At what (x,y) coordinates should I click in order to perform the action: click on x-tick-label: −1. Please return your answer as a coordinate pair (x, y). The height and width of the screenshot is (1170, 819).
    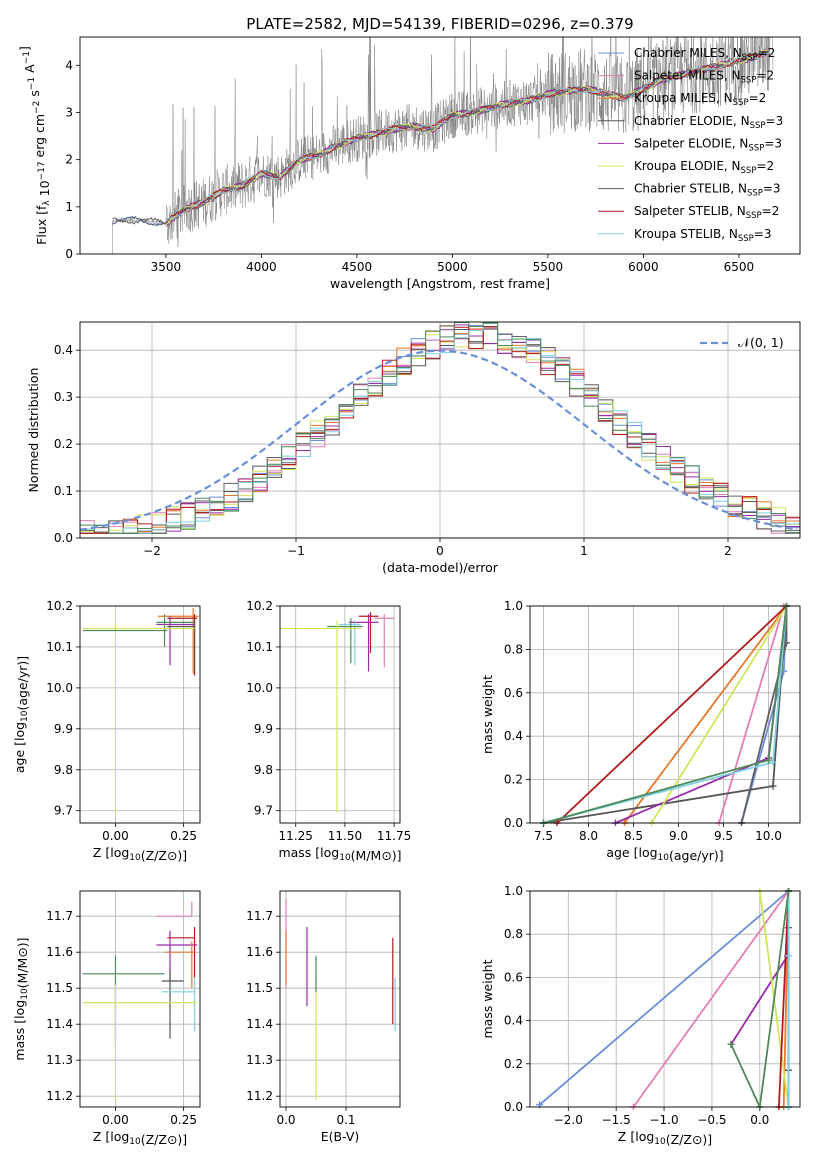
    Looking at the image, I should click on (296, 551).